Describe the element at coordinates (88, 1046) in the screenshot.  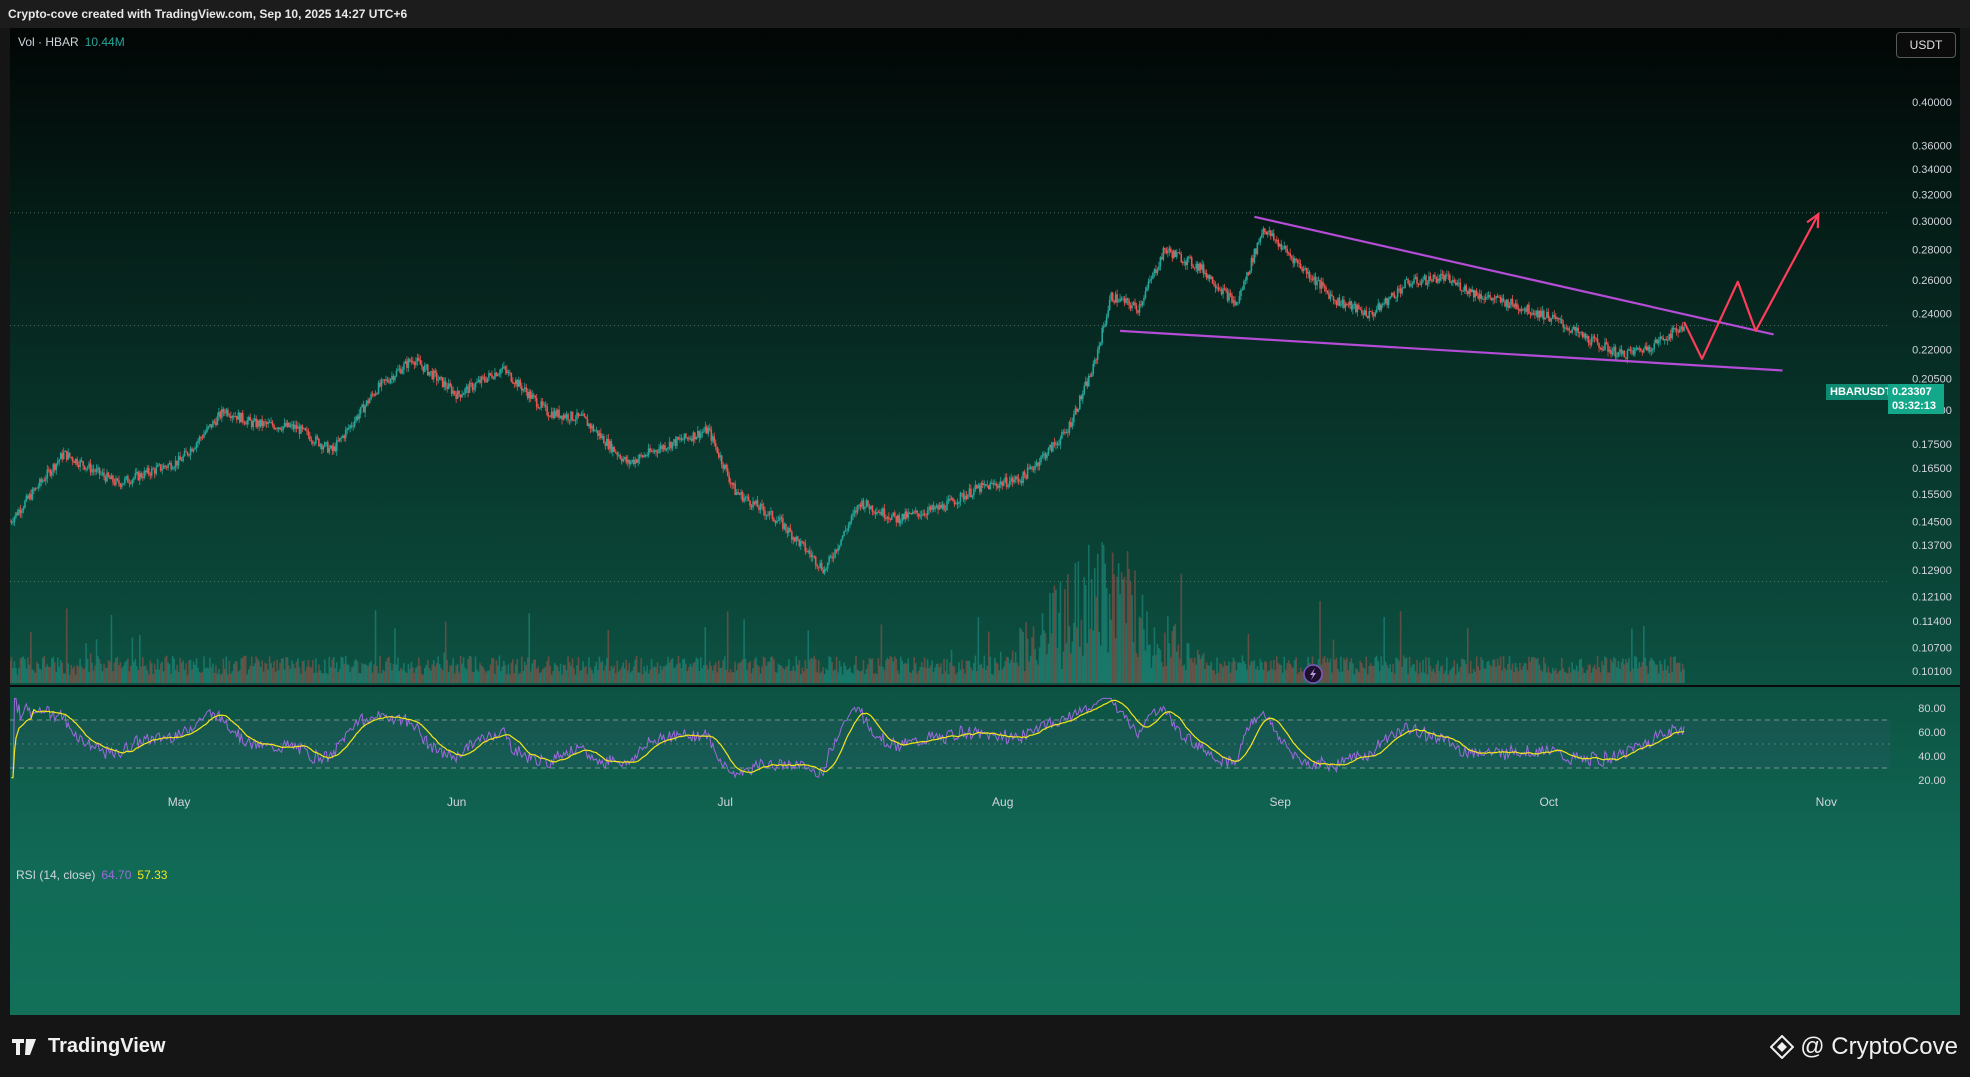
I see `tradingview-logo: TradingView` at that location.